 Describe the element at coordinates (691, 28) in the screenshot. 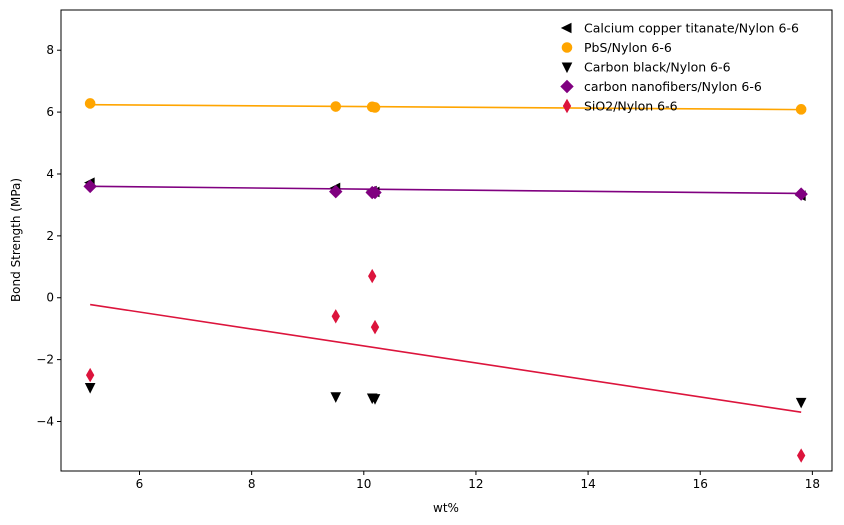

I see `legend-label: Calcium copper titanate/Nylon 6-6` at that location.